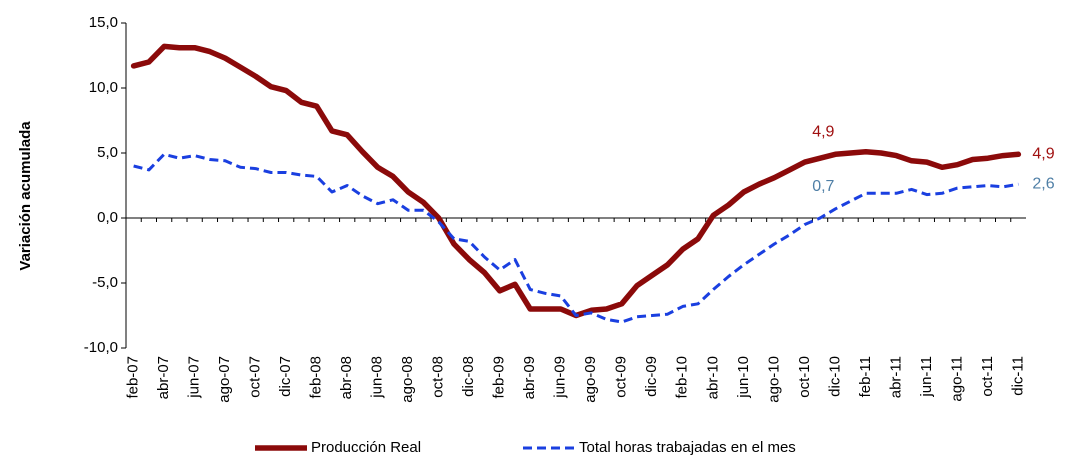 This screenshot has width=1065, height=457. I want to click on y-tick-label: 0,0, so click(107, 217).